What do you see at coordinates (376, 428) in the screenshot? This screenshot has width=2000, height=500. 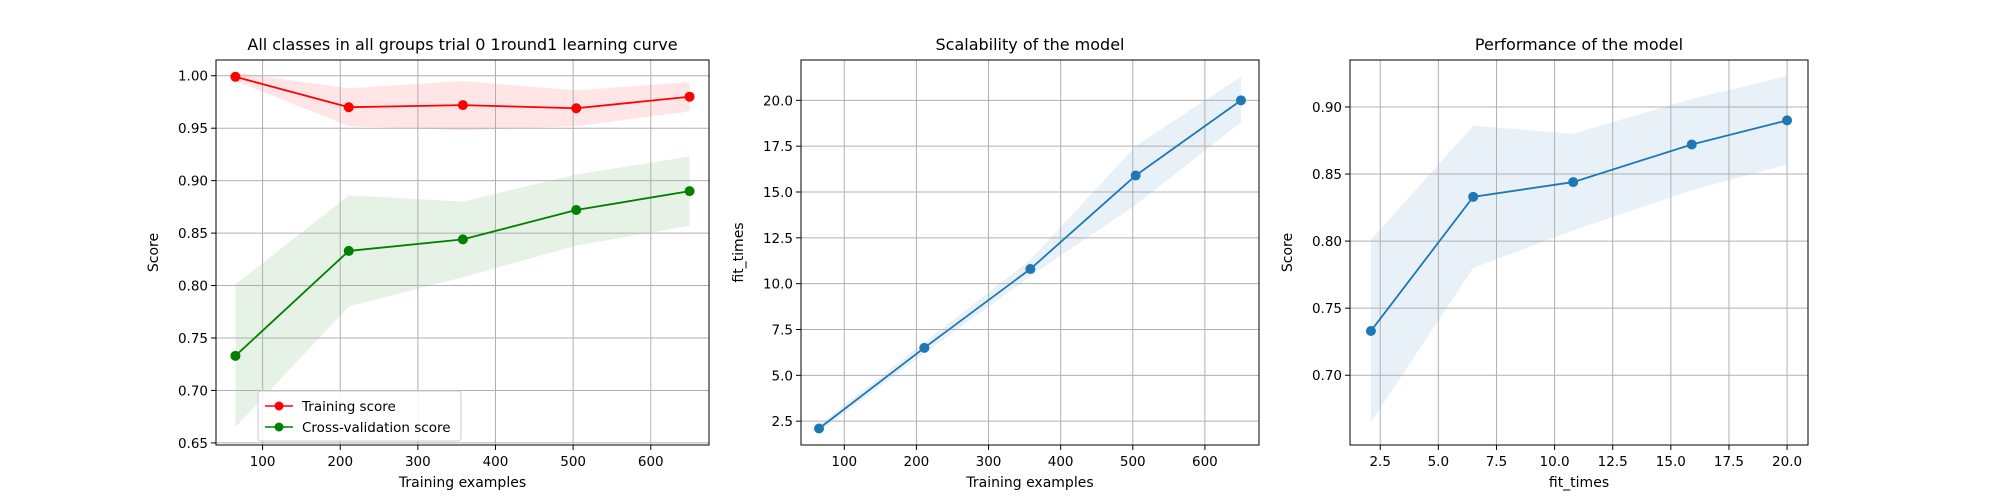 I see `legend-cv-label: Cross-validation score` at bounding box center [376, 428].